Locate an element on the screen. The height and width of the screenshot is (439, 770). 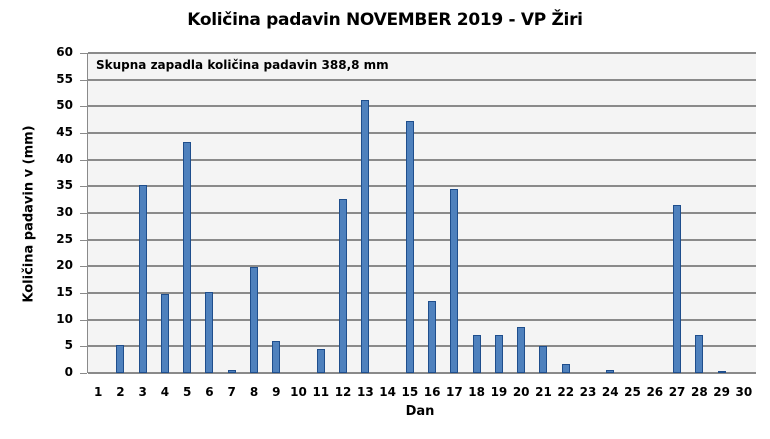
x-axis-title: Dan is located at coordinates (420, 411).